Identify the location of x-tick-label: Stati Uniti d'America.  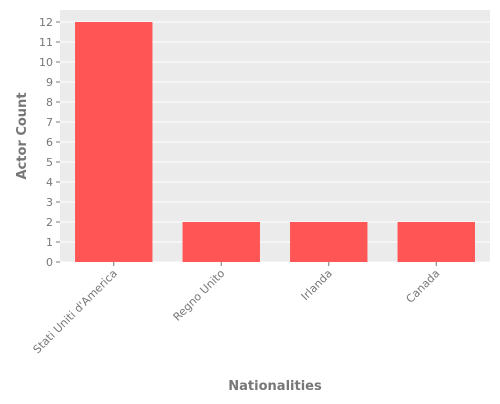
(75, 311).